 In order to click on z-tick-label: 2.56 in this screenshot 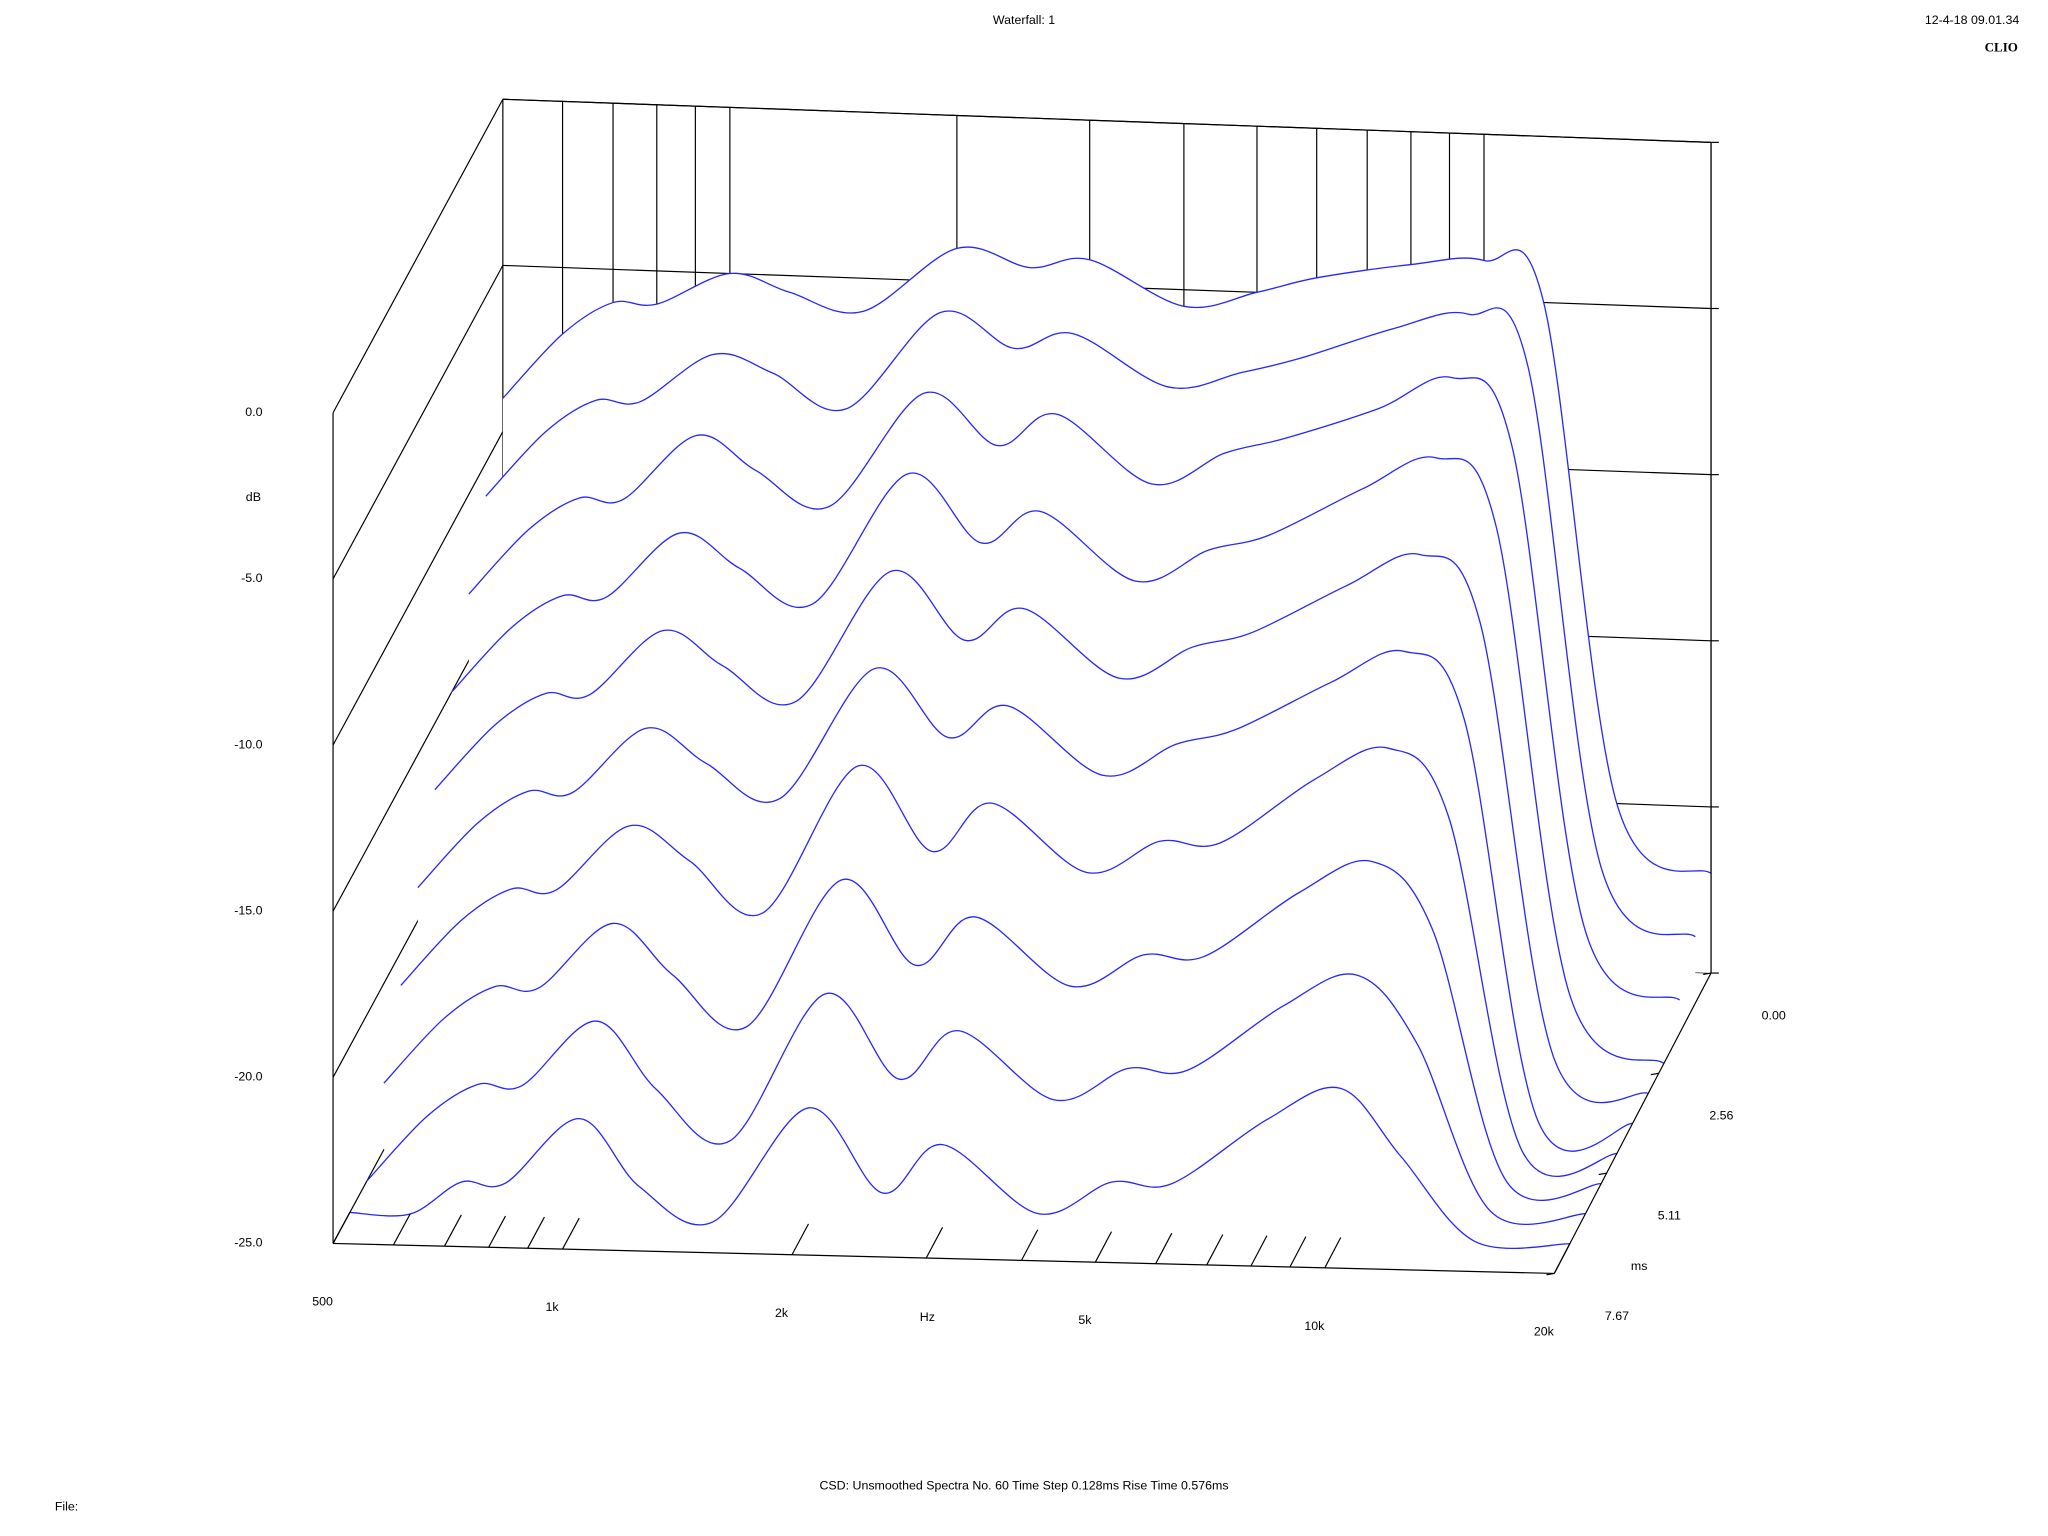, I will do `click(1721, 1116)`.